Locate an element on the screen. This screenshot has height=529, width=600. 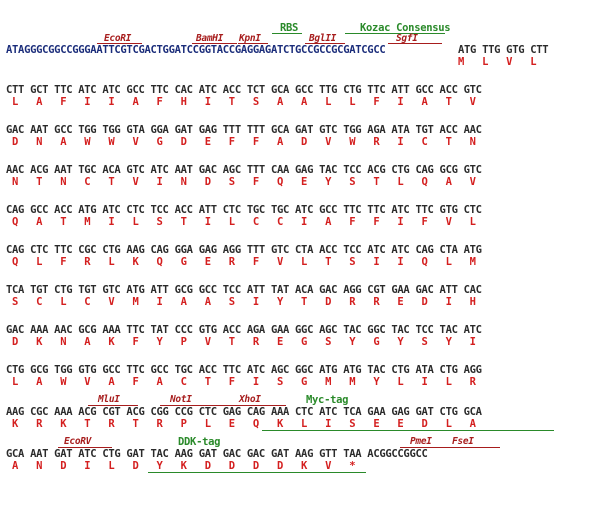
bamhi-underline is located at coordinates (214, 43).